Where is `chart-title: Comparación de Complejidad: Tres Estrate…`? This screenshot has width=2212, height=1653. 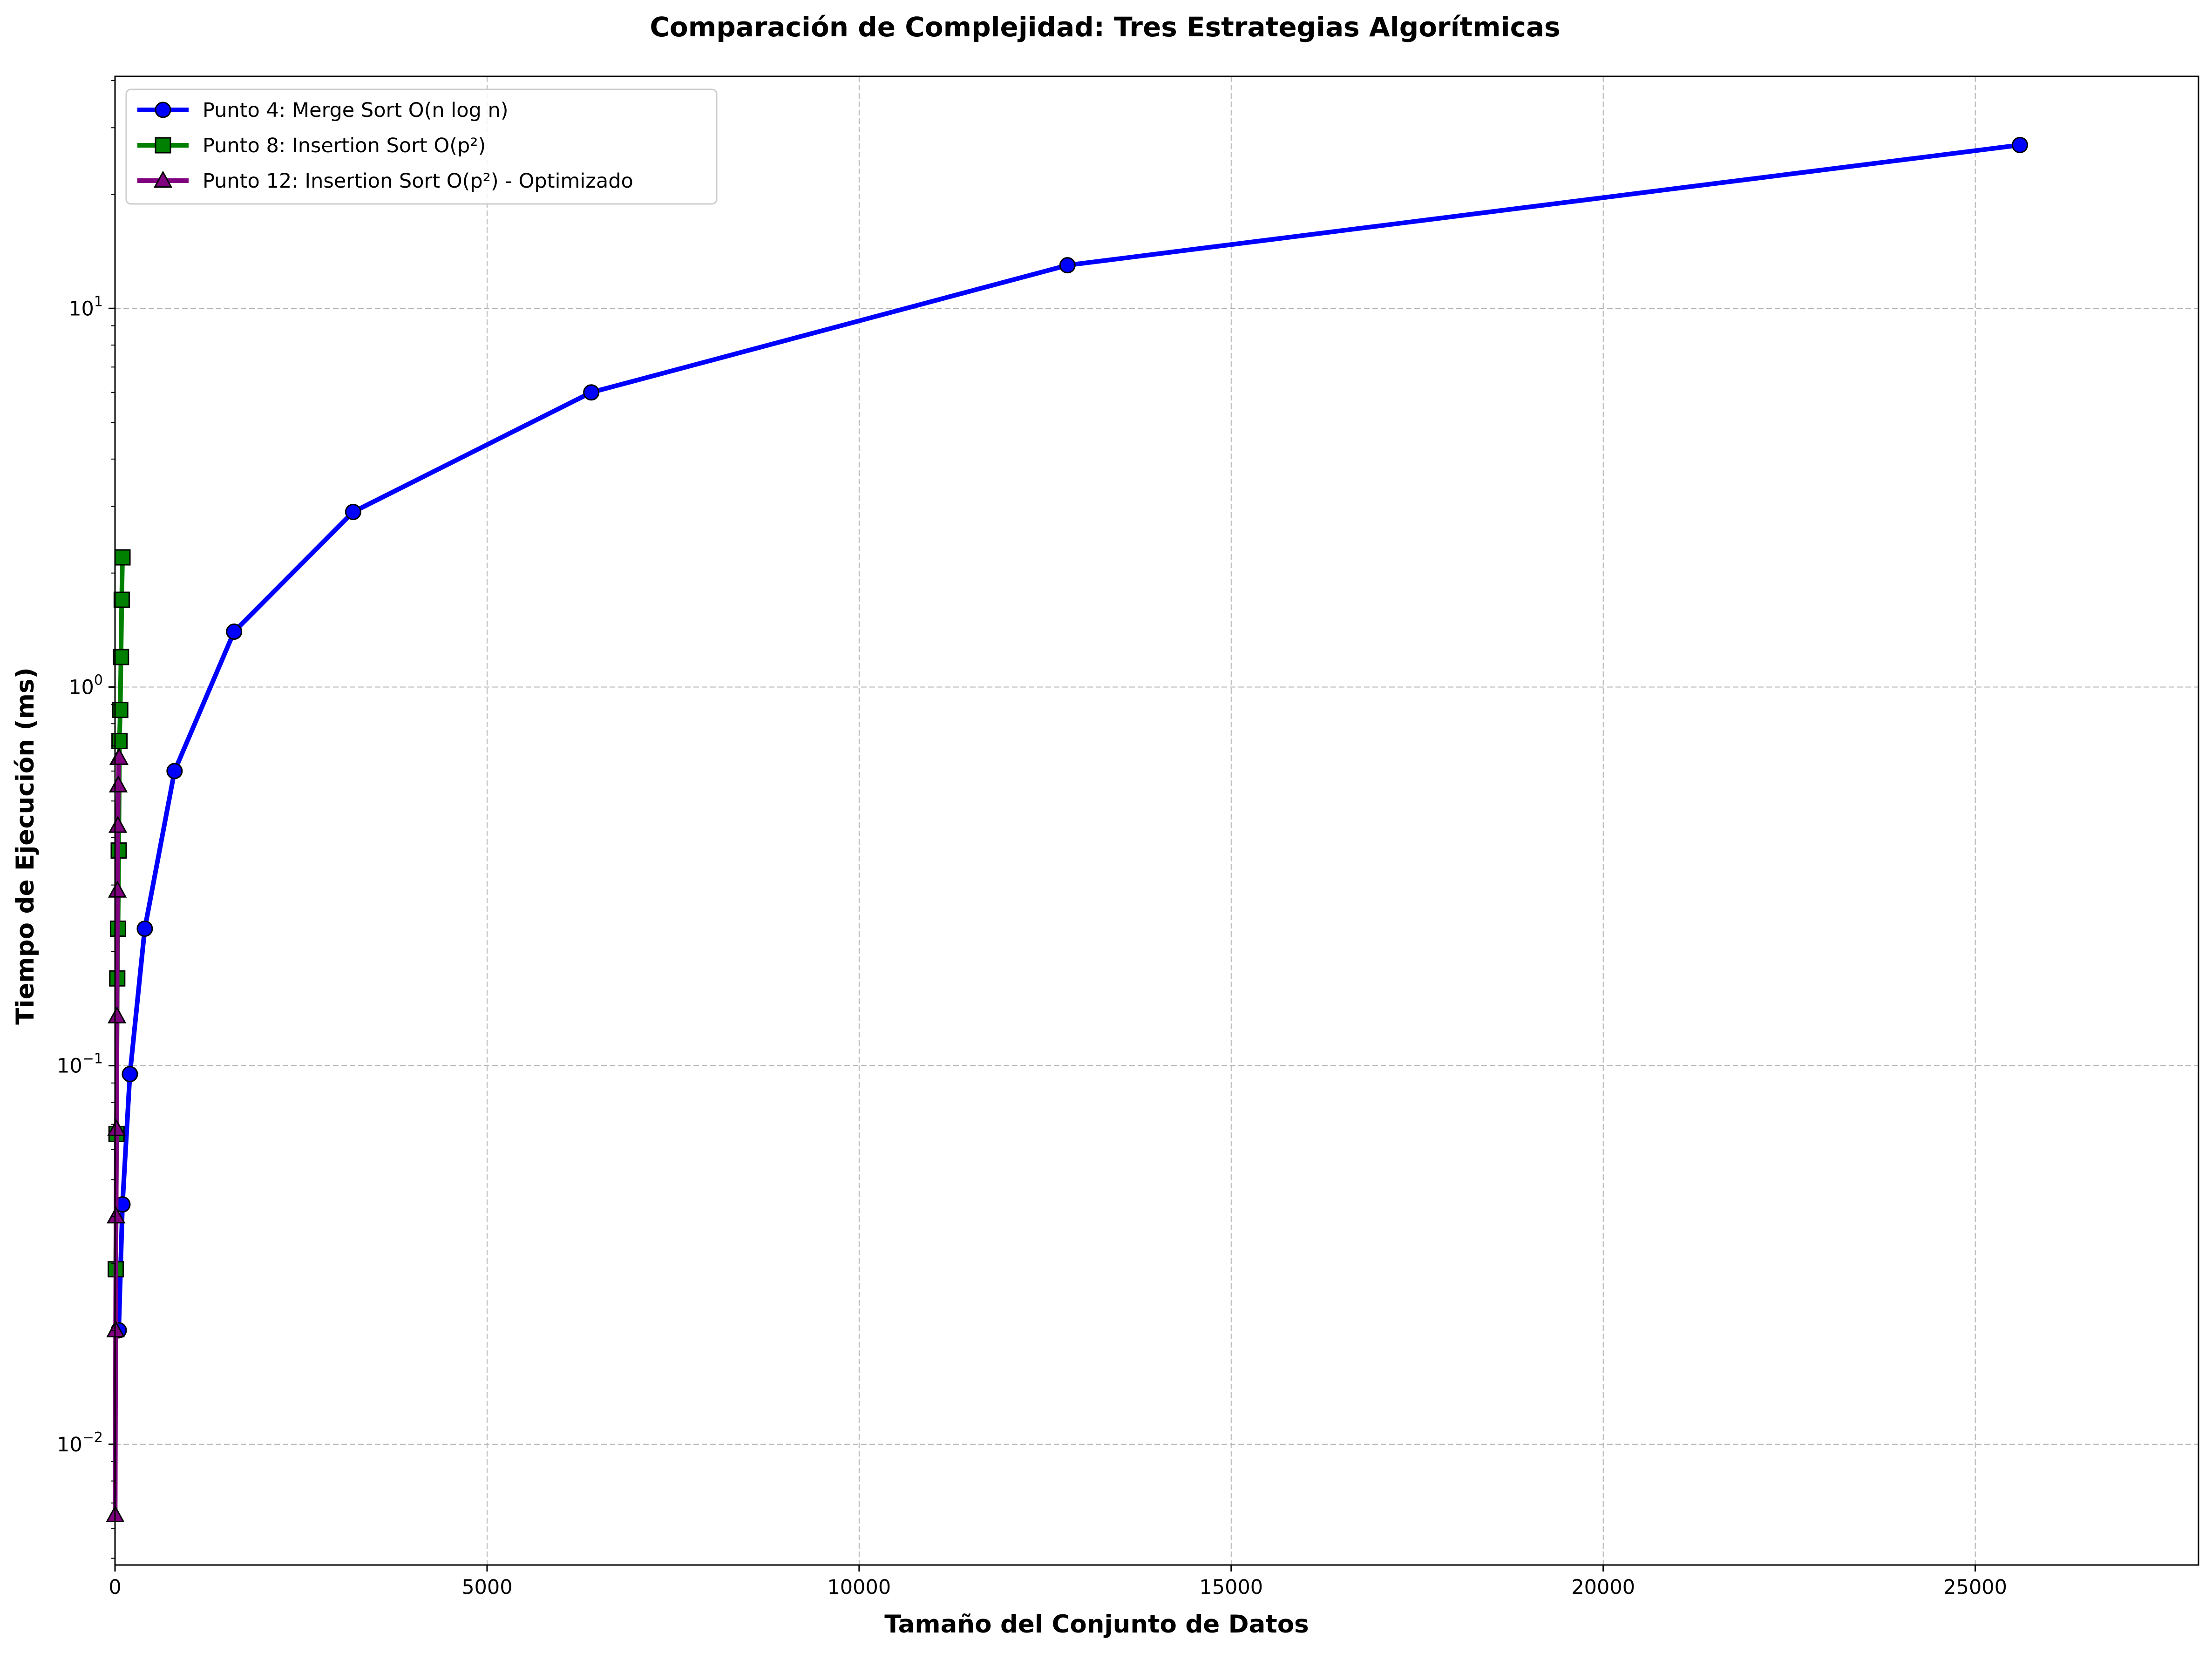 chart-title: Comparación de Complejidad: Tres Estrate… is located at coordinates (1105, 27).